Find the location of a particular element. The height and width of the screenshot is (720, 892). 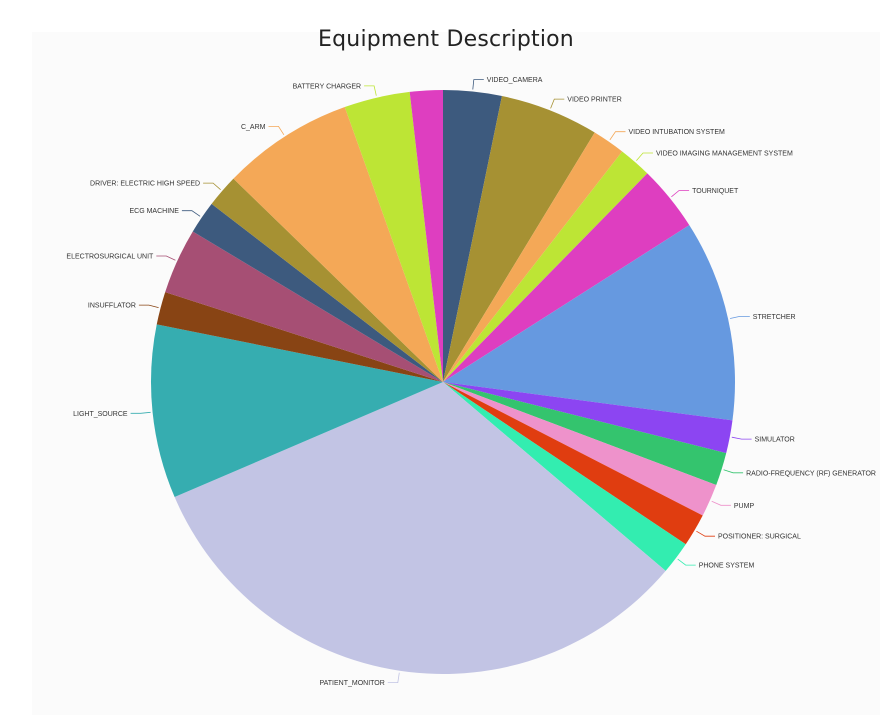

slice-label: BATTERY CHARGER is located at coordinates (327, 86).